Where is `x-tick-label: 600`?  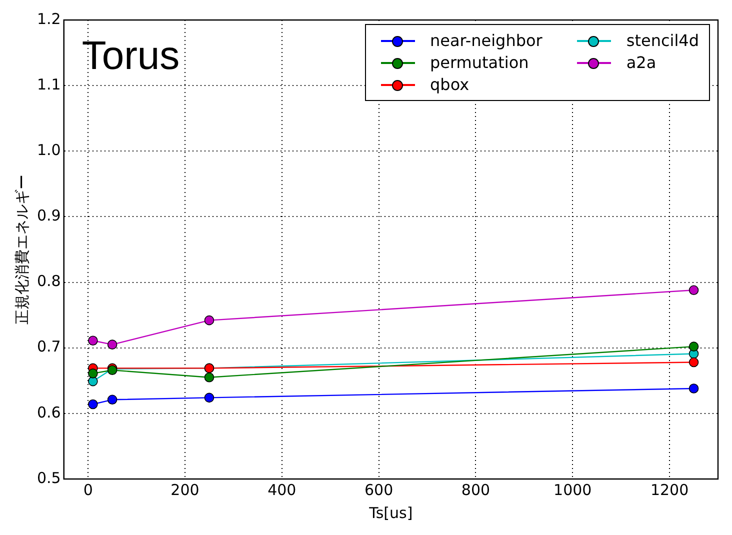 x-tick-label: 600 is located at coordinates (379, 489).